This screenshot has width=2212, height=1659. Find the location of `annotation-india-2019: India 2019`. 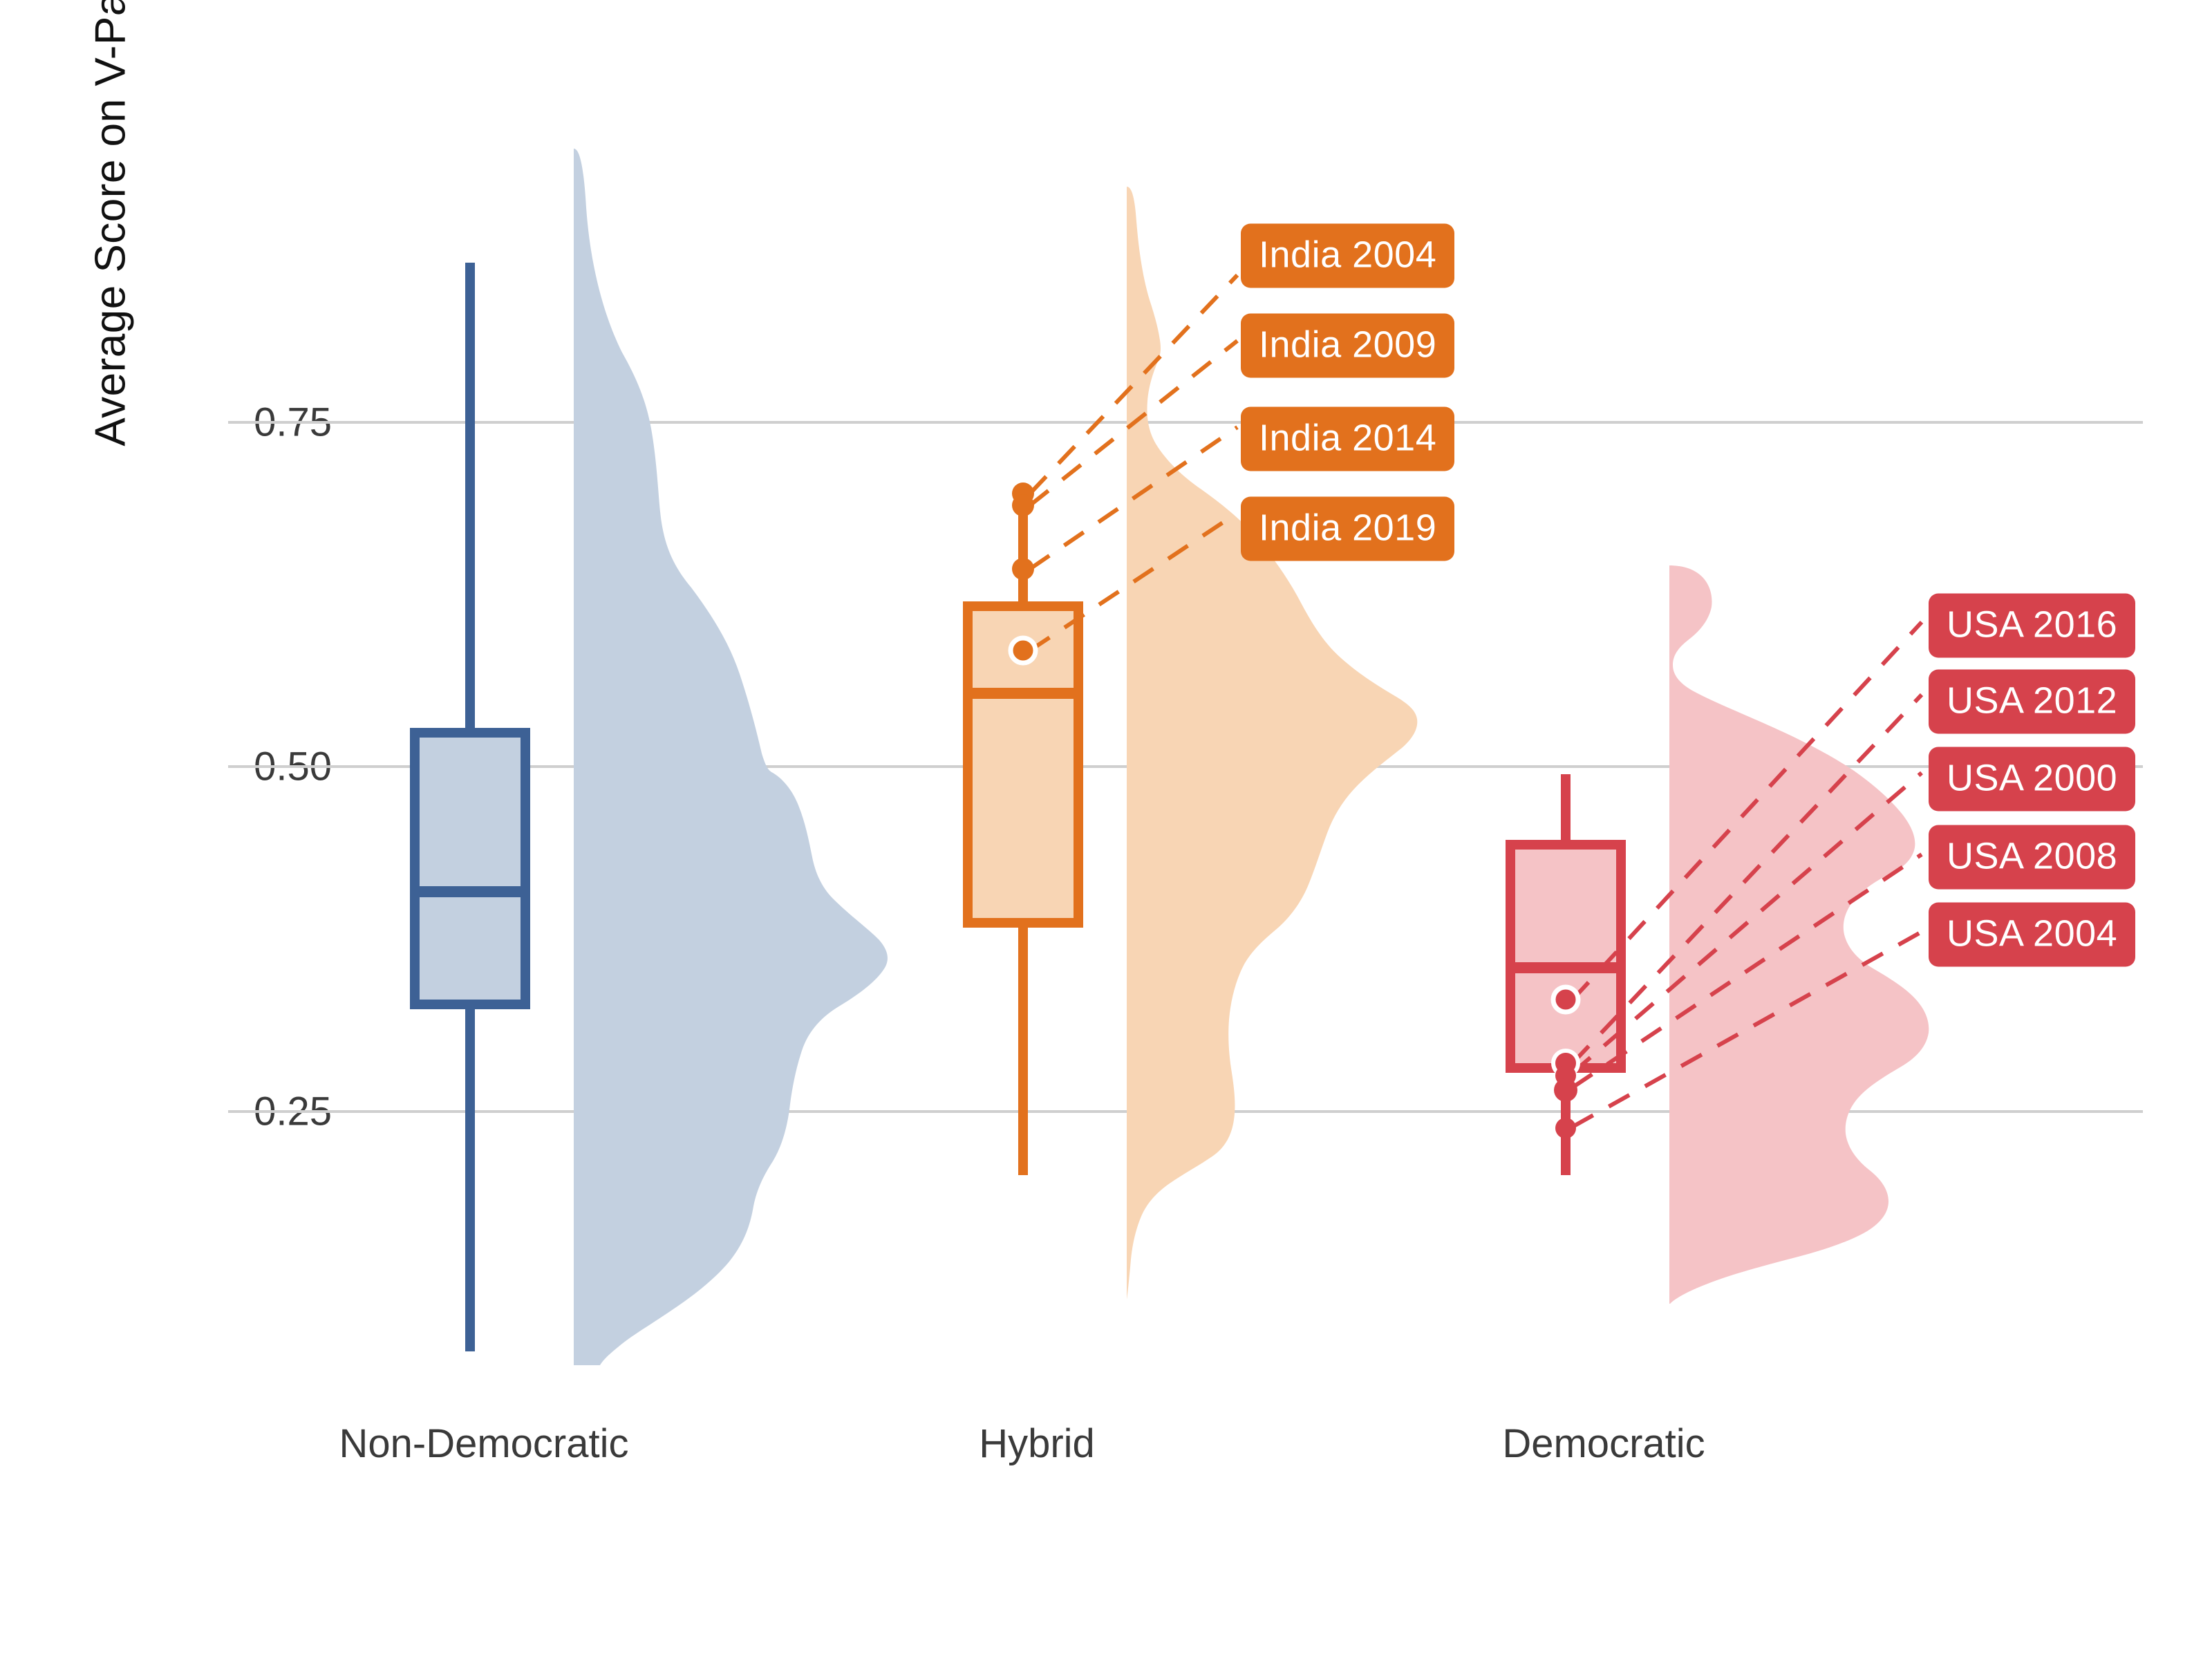

annotation-india-2019: India 2019 is located at coordinates (1348, 528).